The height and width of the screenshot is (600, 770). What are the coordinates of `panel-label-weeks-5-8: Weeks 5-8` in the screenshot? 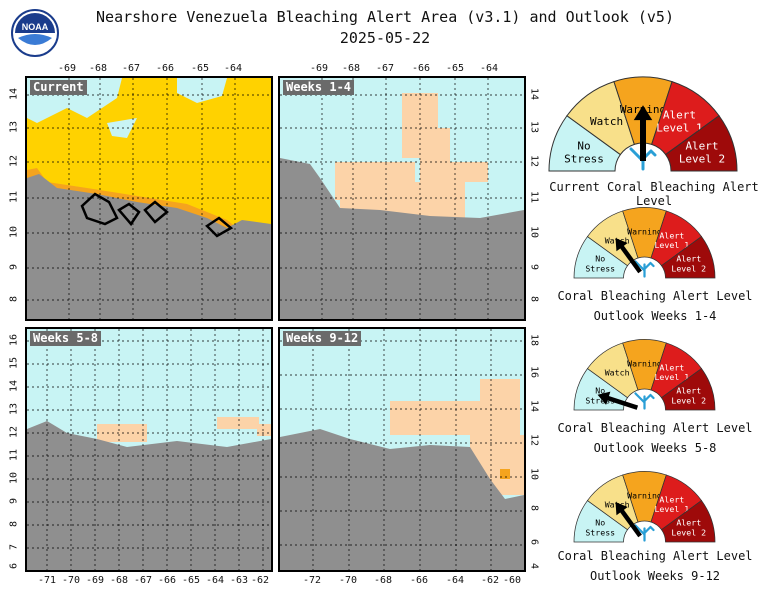 It's located at (66, 338).